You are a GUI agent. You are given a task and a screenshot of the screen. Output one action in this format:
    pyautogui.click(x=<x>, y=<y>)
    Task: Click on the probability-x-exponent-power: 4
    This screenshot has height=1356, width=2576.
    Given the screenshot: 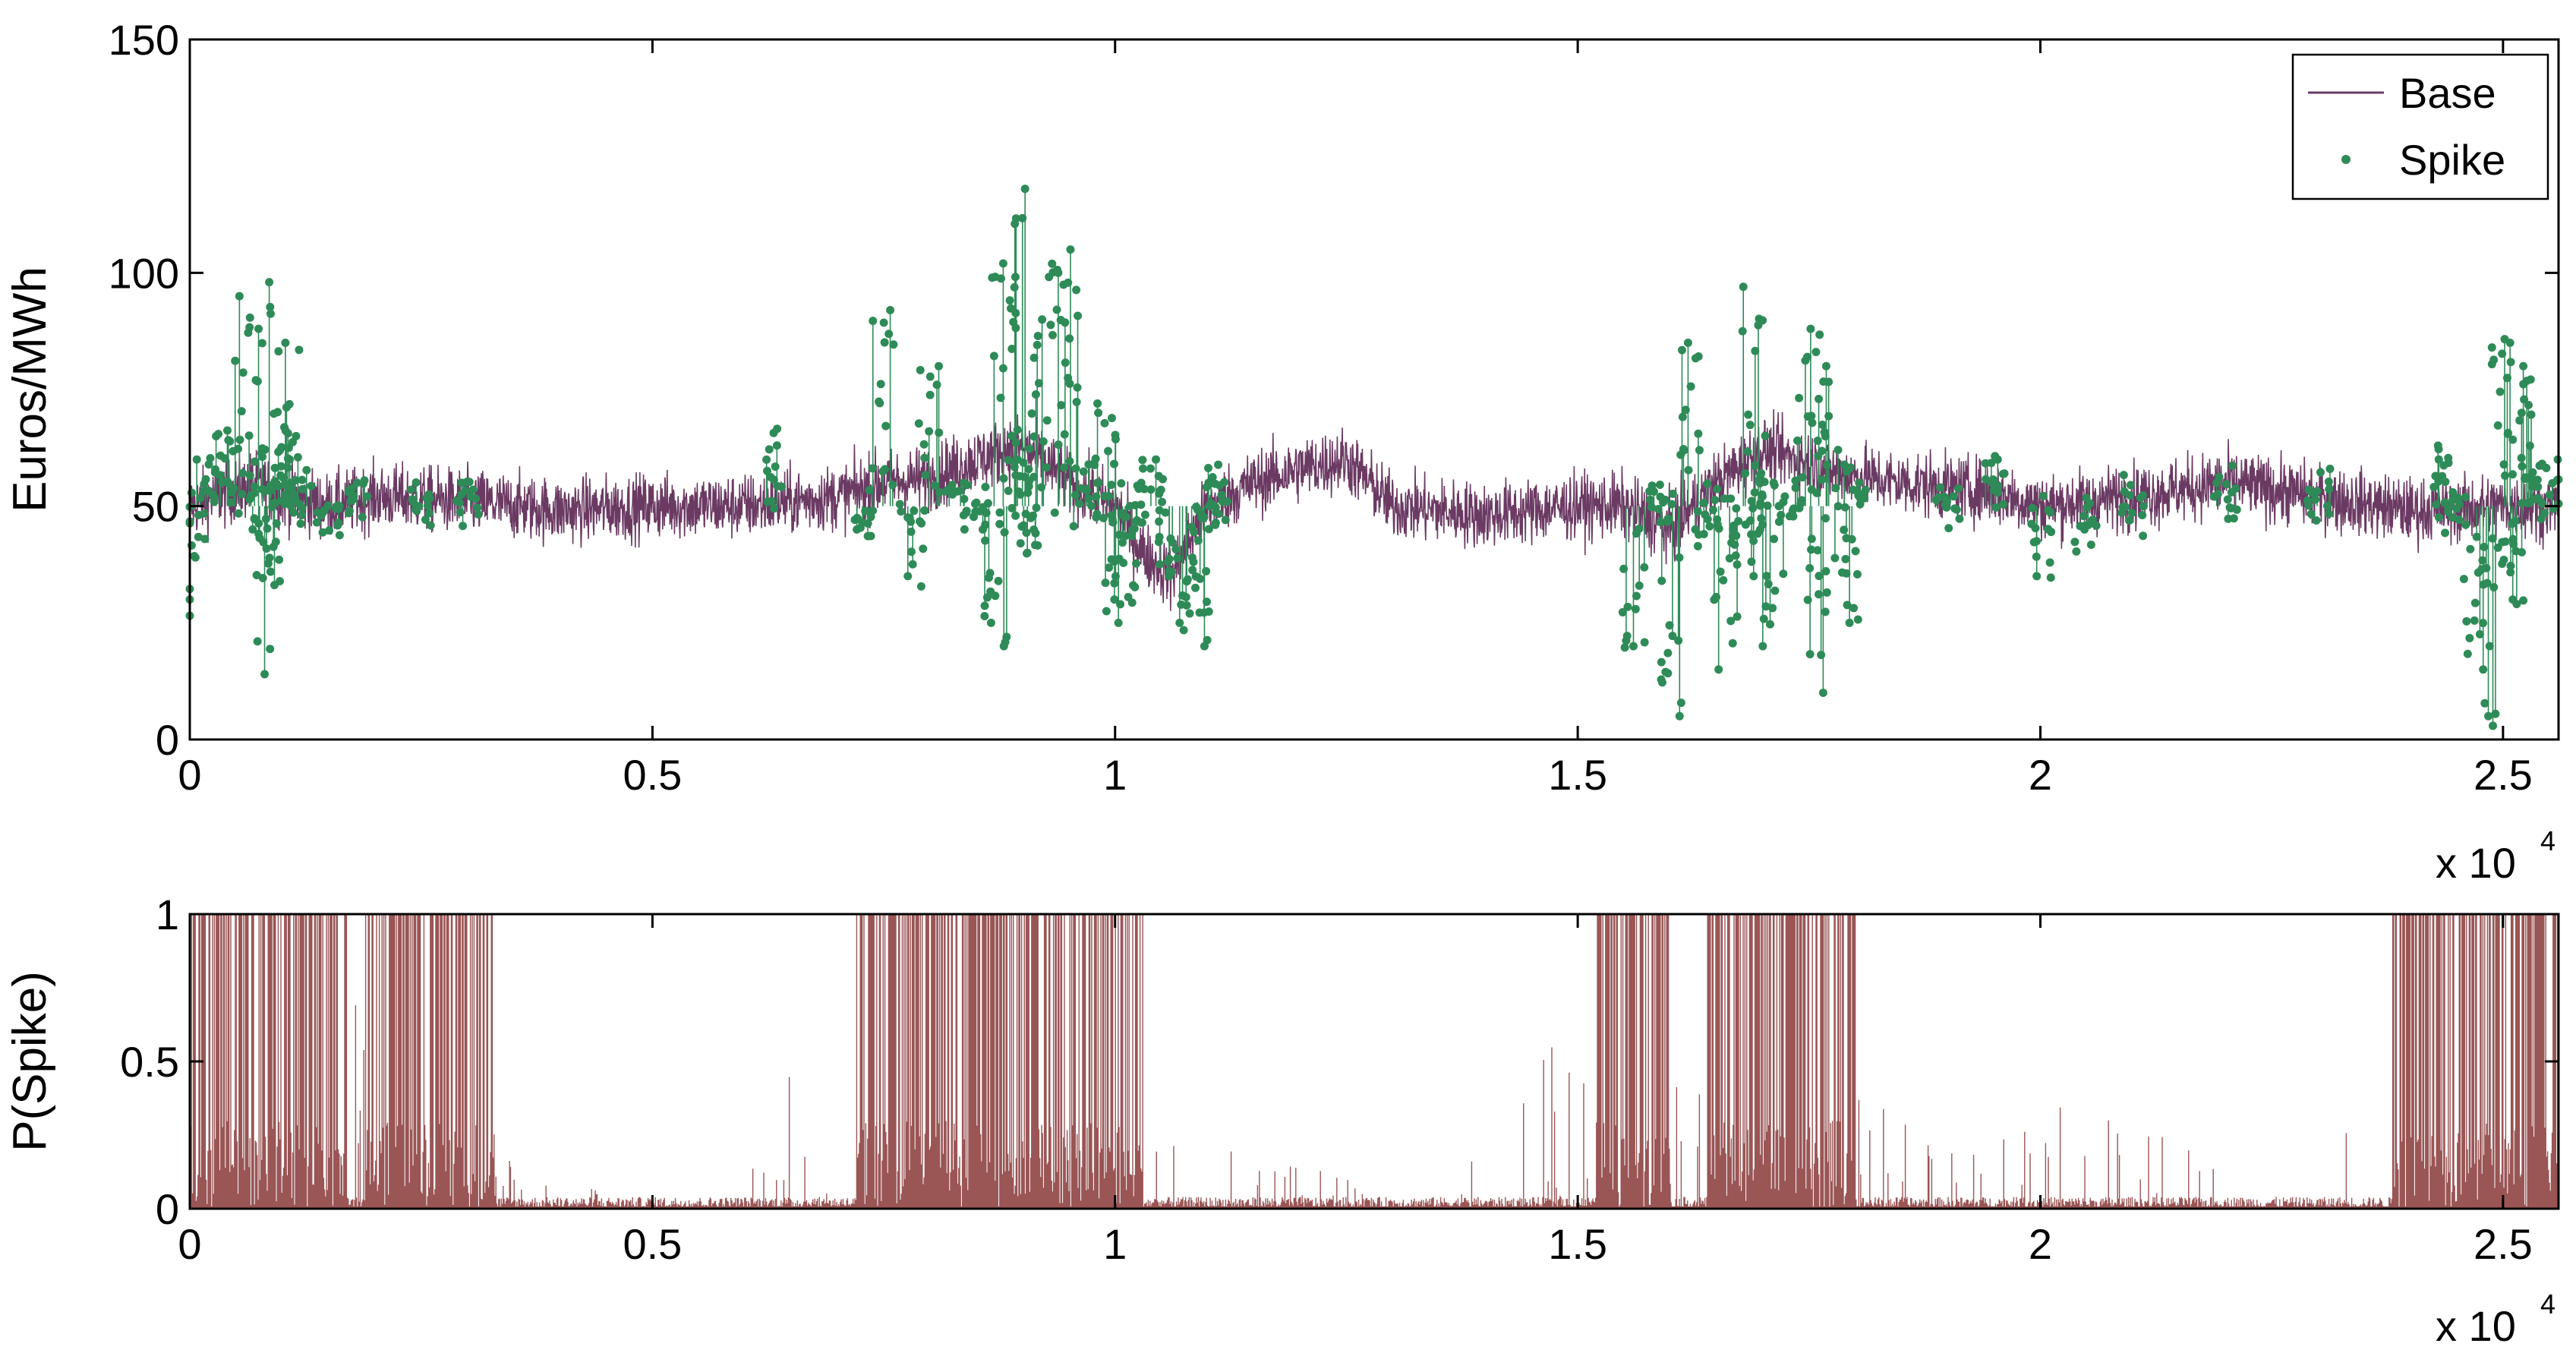 What is the action you would take?
    pyautogui.click(x=2548, y=1304)
    